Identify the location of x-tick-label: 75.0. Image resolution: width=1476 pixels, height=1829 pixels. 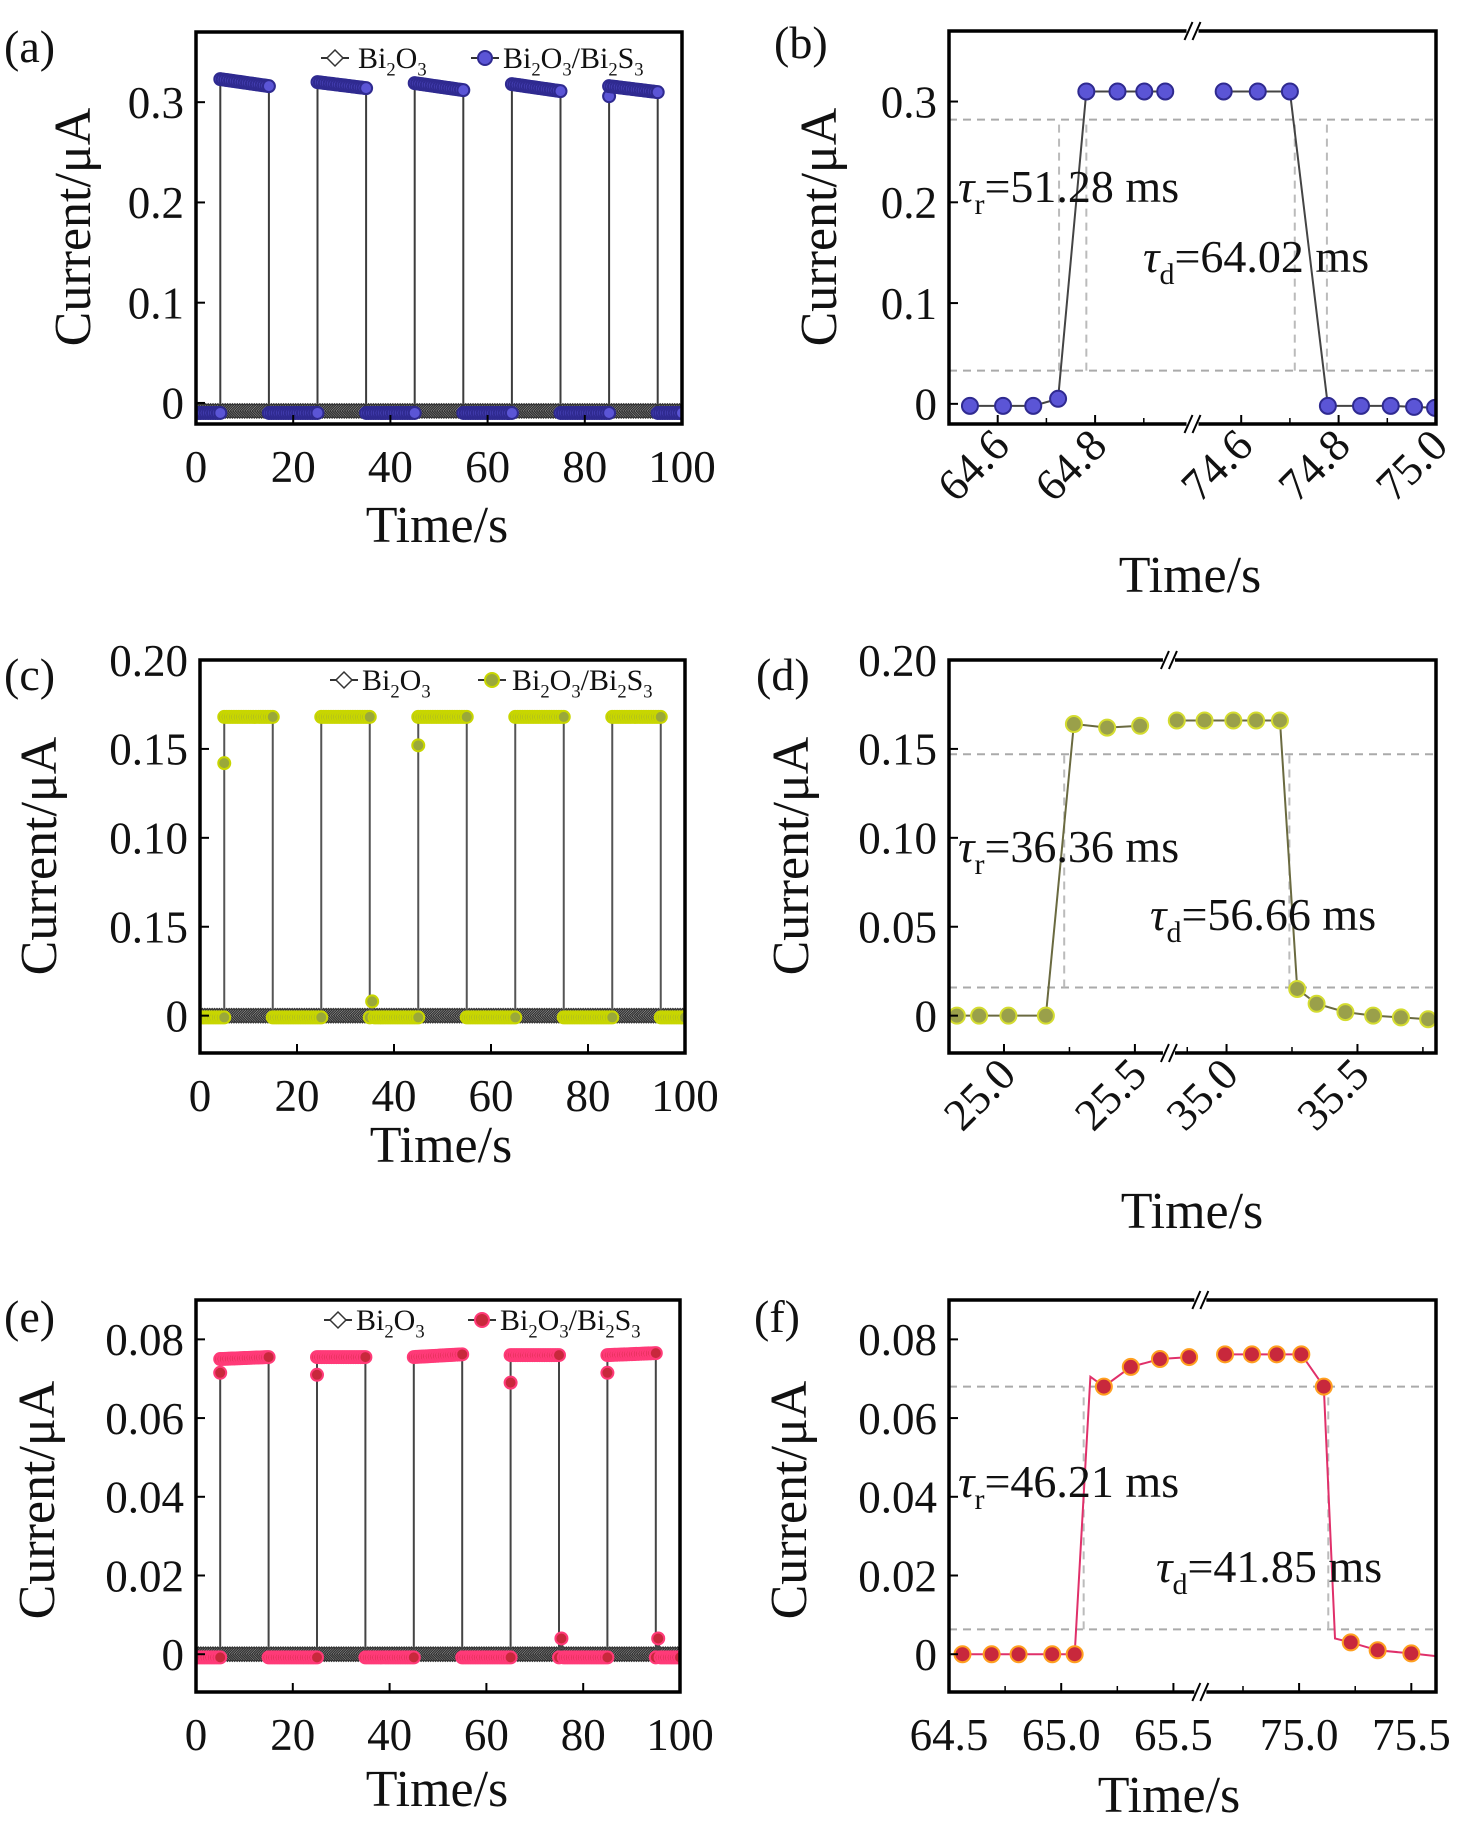
(1411, 465).